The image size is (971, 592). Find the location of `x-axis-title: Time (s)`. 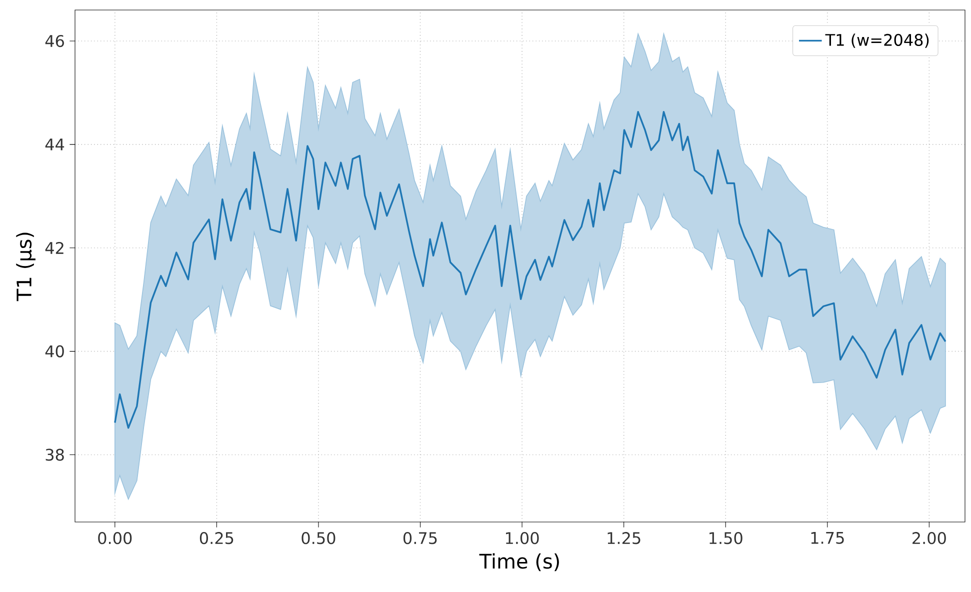

x-axis-title: Time (s) is located at coordinates (519, 562).